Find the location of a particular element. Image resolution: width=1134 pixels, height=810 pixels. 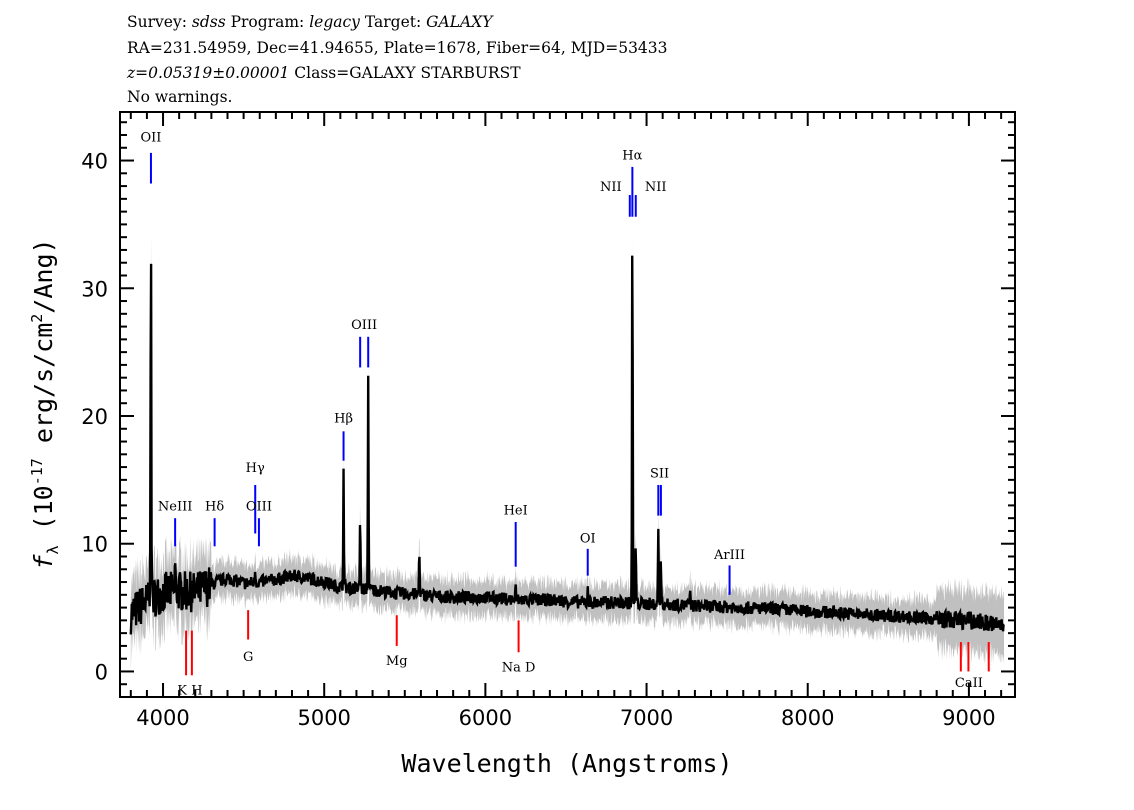

y-tick-label: 40 is located at coordinates (94, 162).